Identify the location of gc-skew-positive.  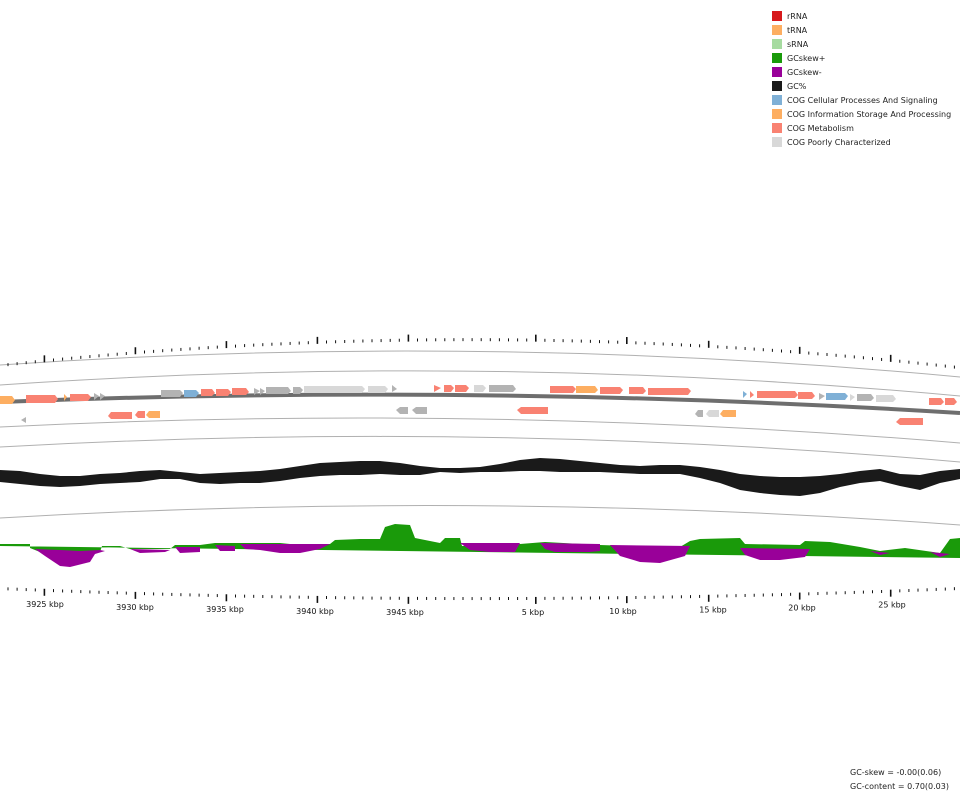
(480, 541).